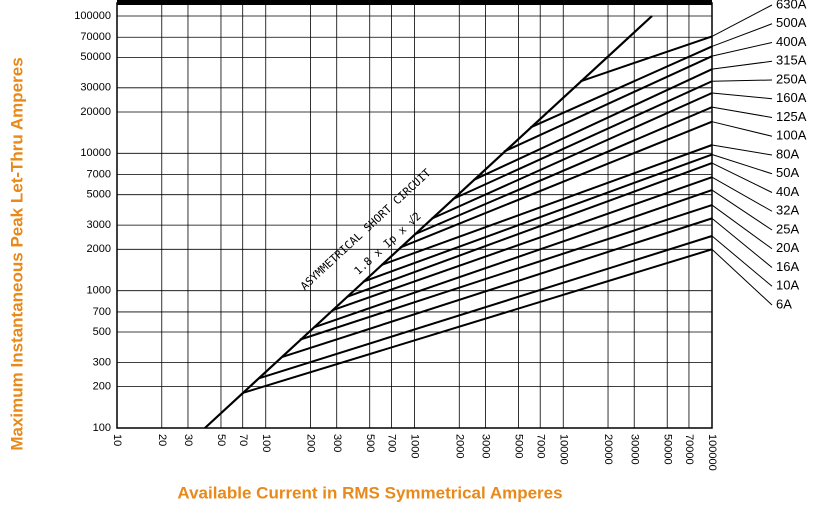 This screenshot has width=826, height=508. Describe the element at coordinates (370, 443) in the screenshot. I see `x-tick-label: 500` at that location.